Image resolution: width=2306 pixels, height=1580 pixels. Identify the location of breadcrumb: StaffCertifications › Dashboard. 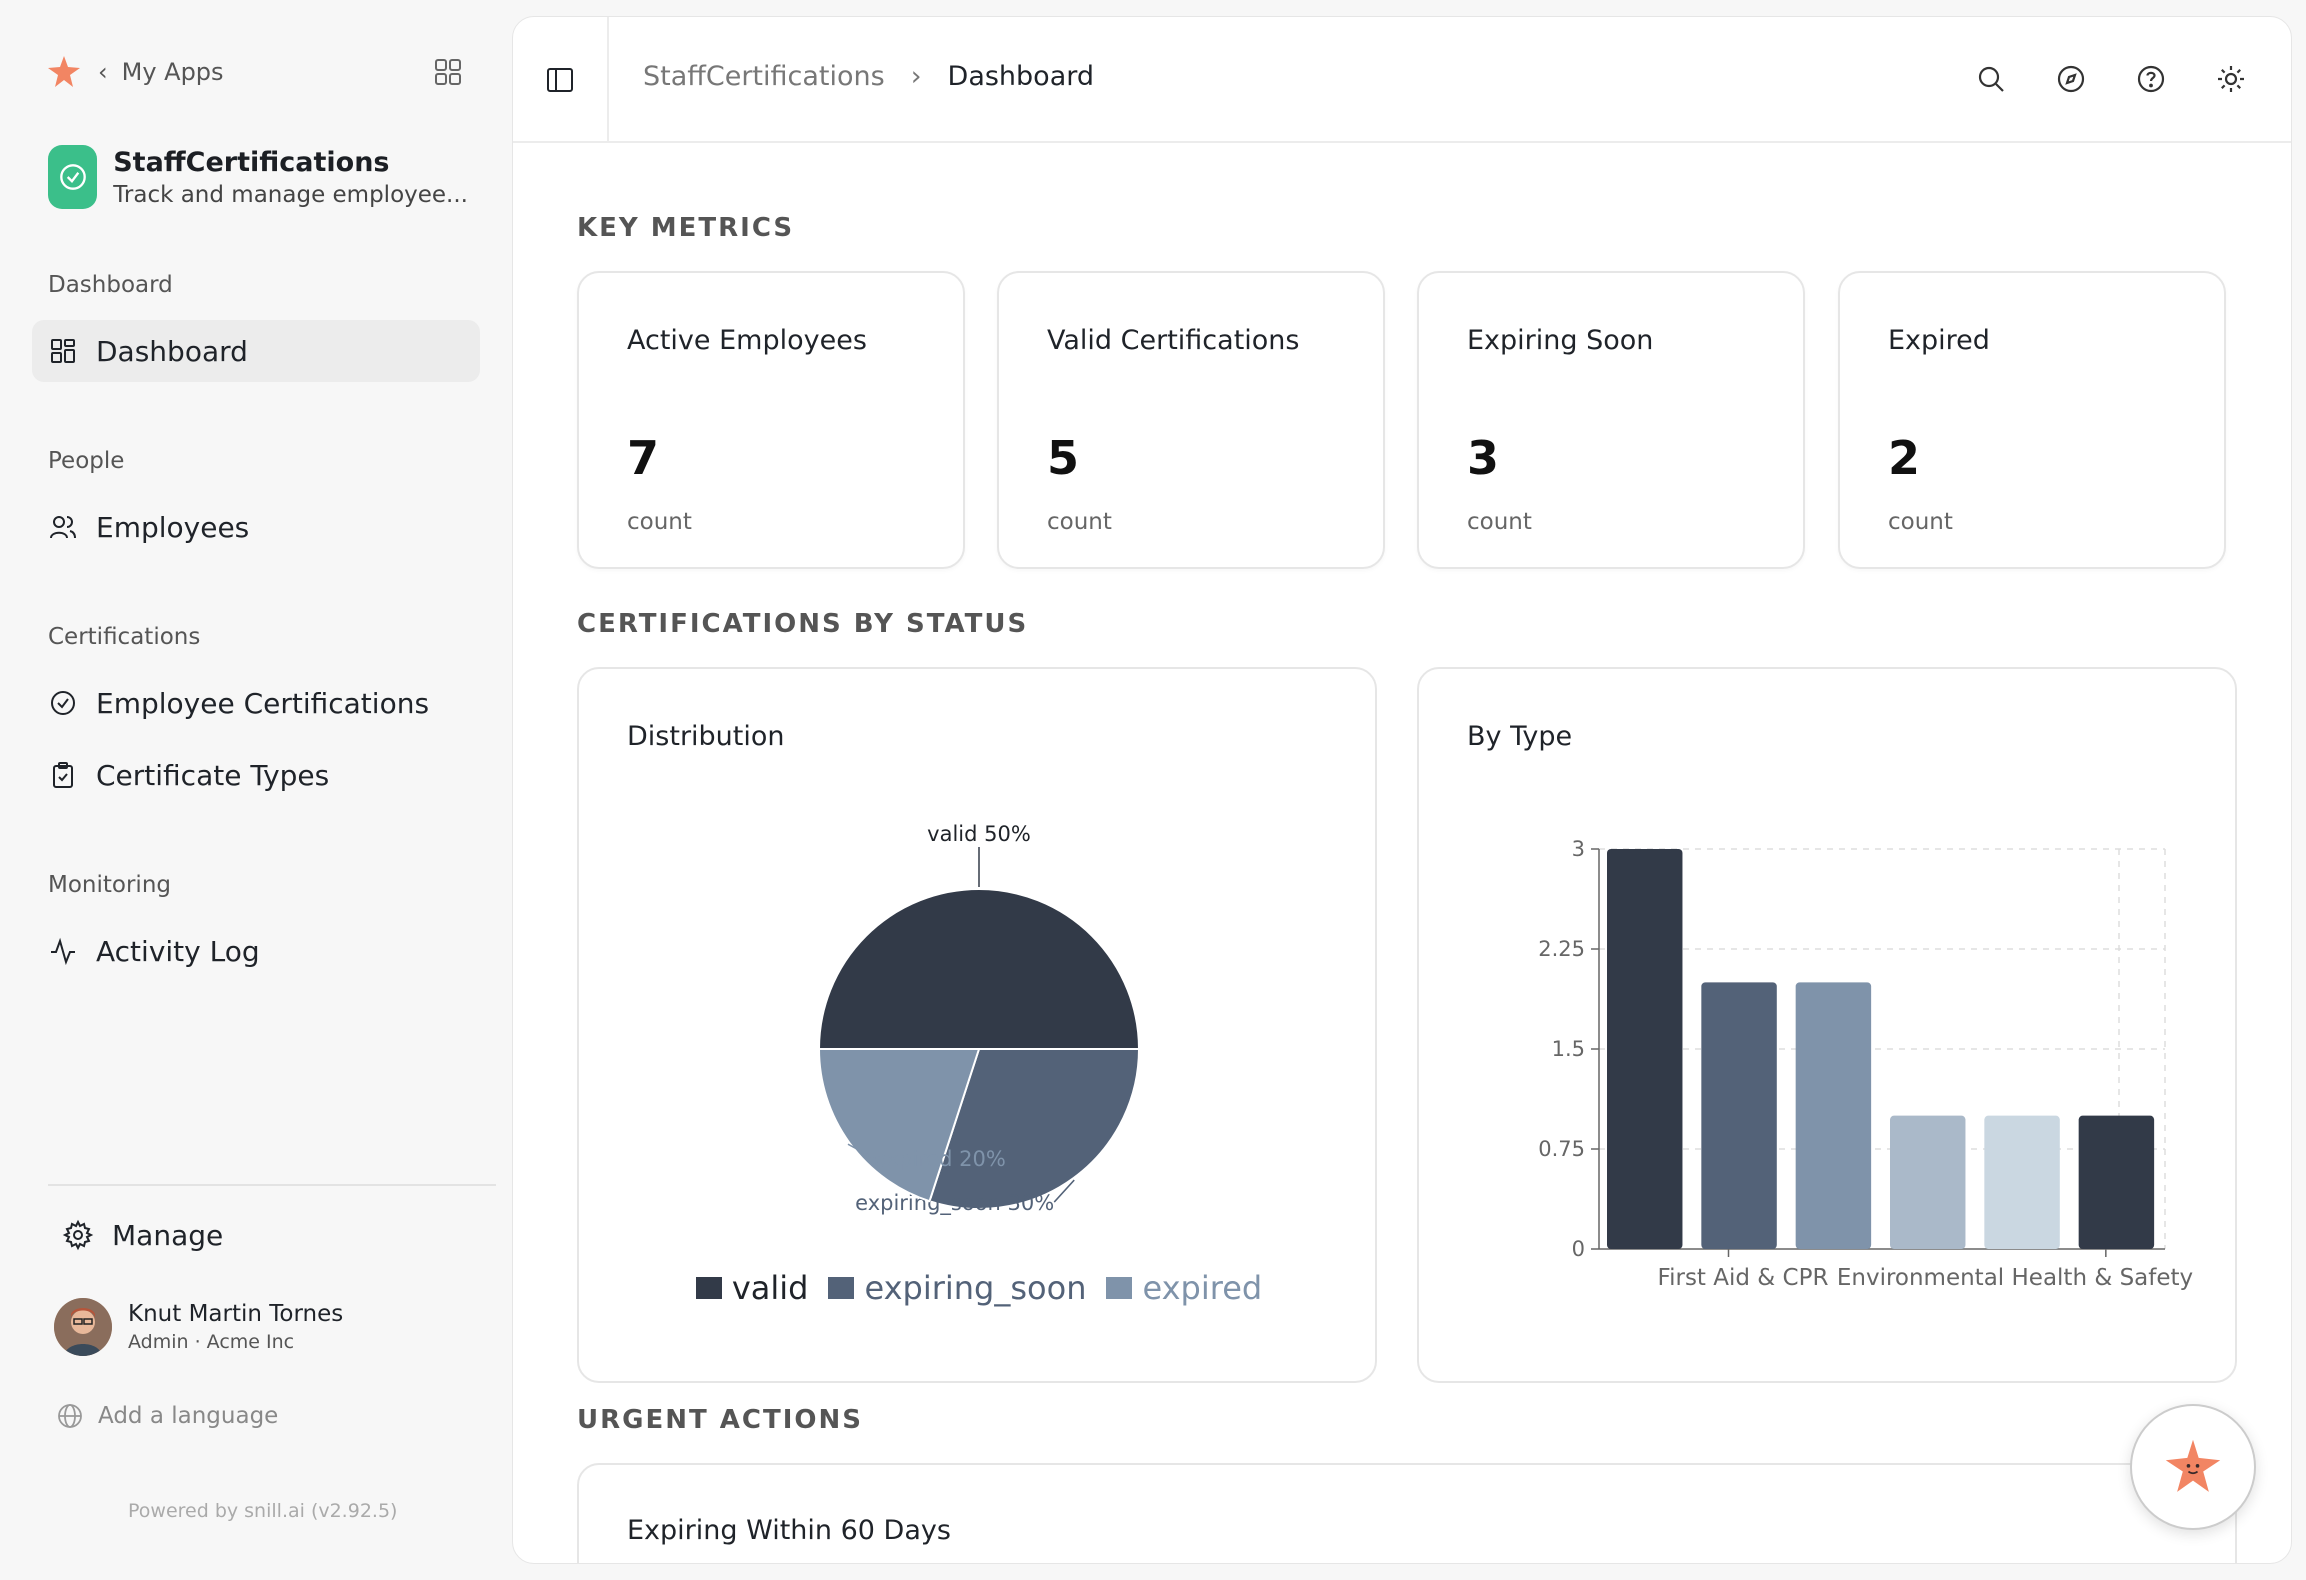
(868, 76).